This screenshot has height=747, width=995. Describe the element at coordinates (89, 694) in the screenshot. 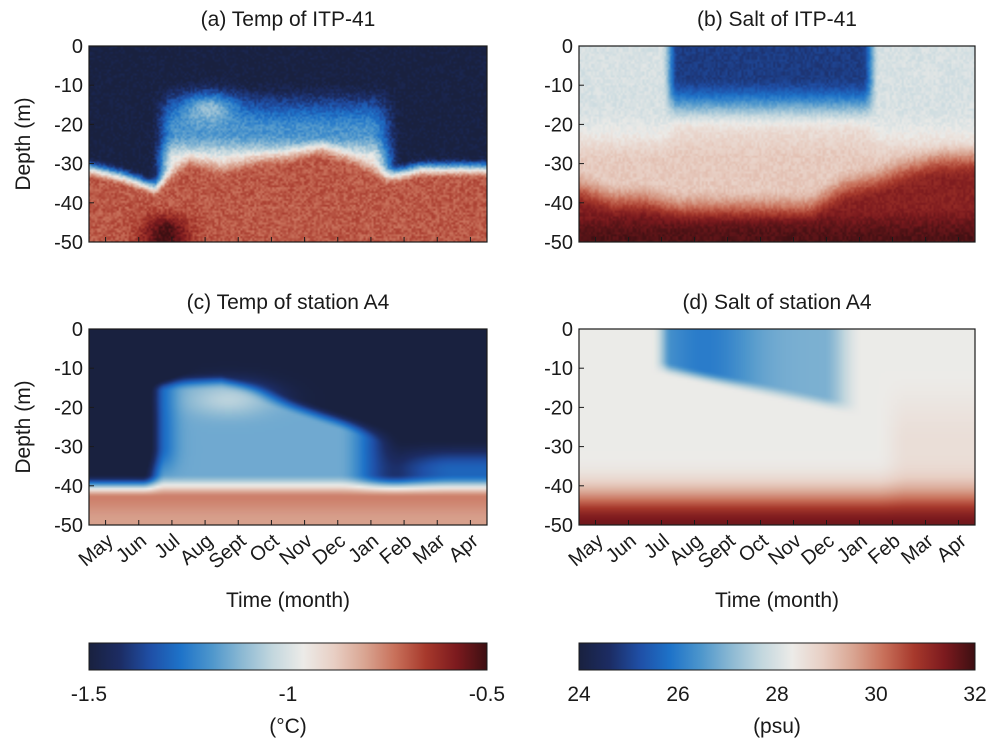

I see `colorbar-tick-label: -1.5` at that location.